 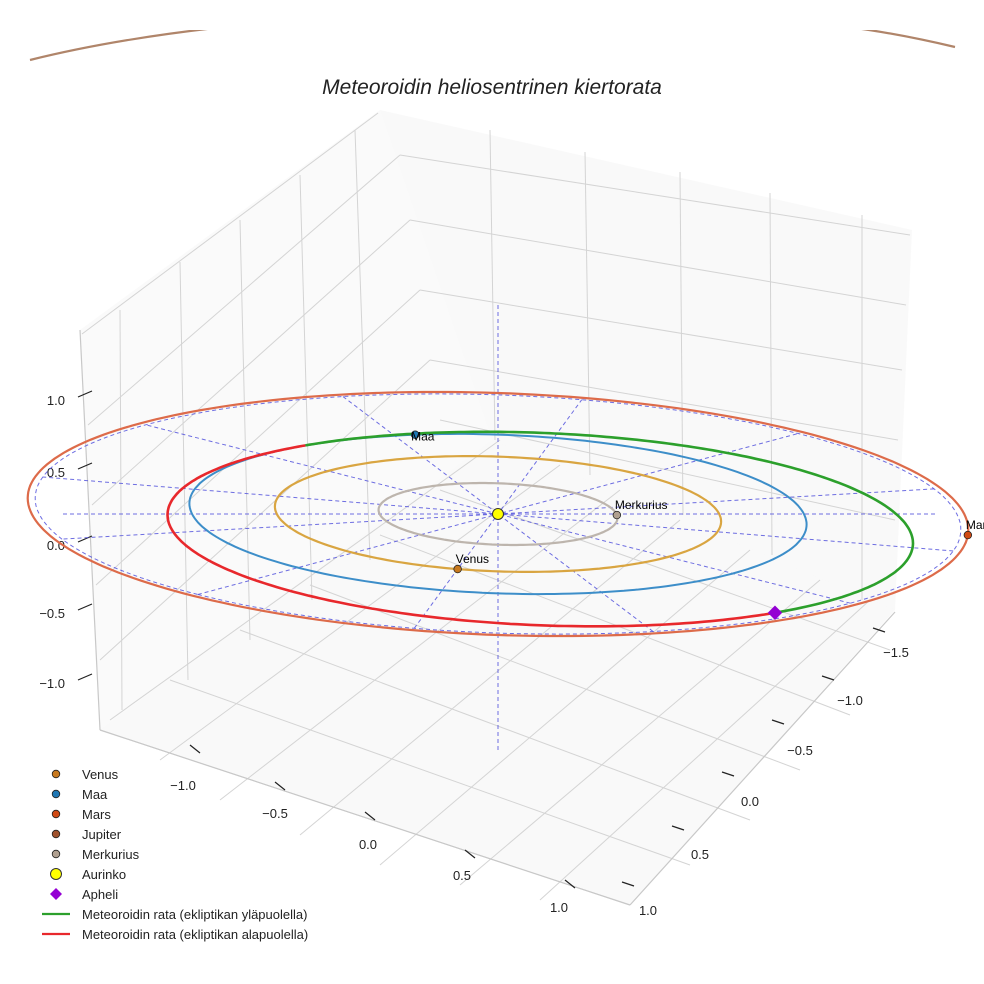 I want to click on y-tick-label: 0.5, so click(x=700, y=854).